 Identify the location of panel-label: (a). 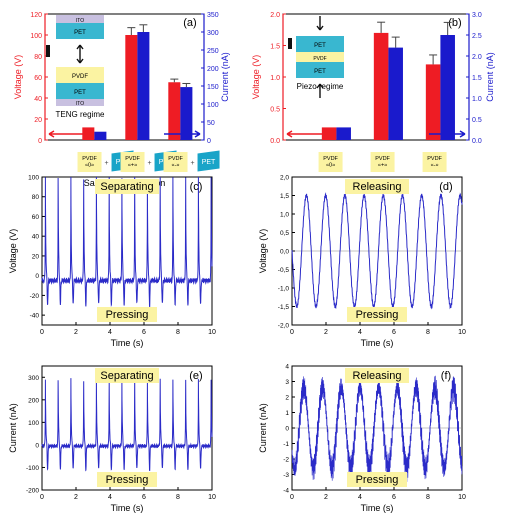
(189, 23).